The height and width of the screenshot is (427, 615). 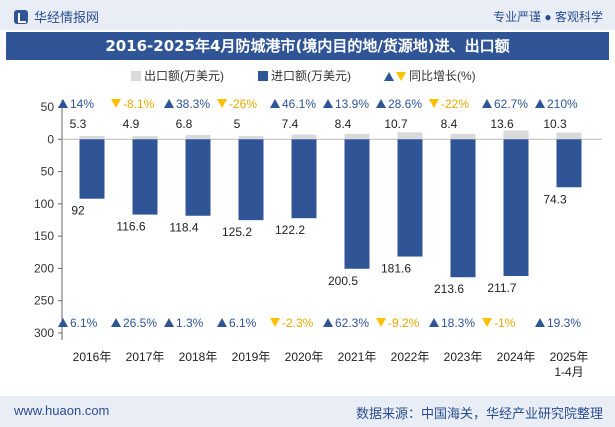 What do you see at coordinates (511, 104) in the screenshot?
I see `export-growth-label: 62.7%` at bounding box center [511, 104].